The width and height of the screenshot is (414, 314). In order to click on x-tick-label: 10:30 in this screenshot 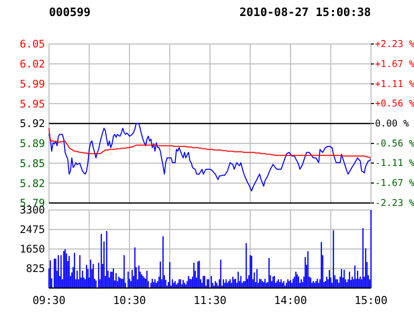, I will do `click(129, 300)`.